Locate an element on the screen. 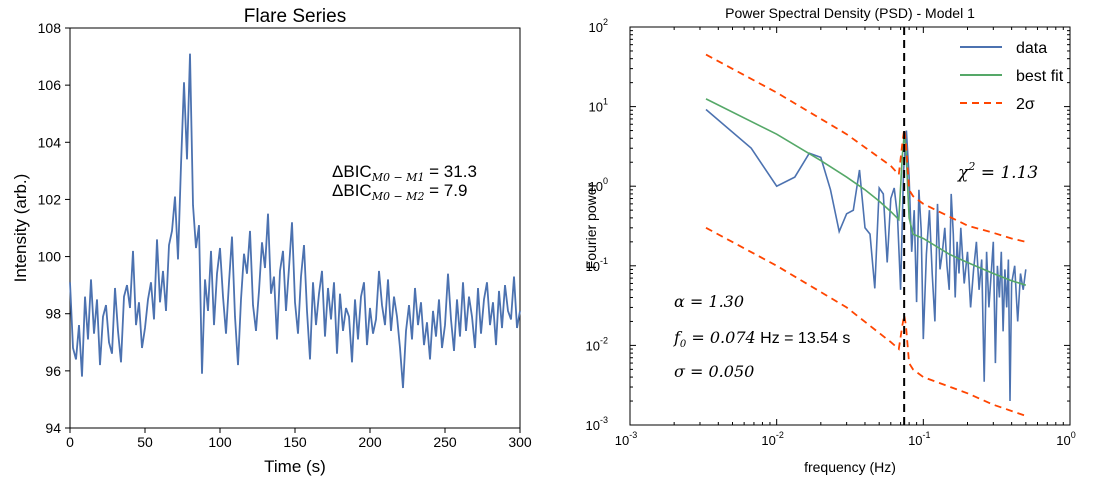 The width and height of the screenshot is (1117, 483). psd-x-tick-label: 10⁻² is located at coordinates (772, 439).